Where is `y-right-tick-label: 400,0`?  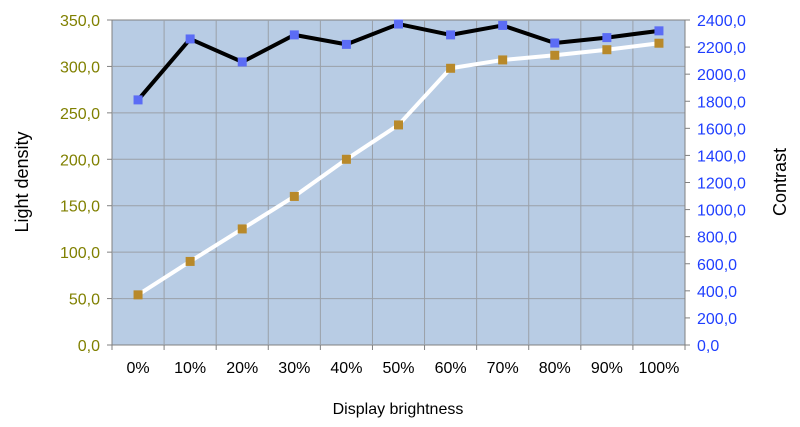 y-right-tick-label: 400,0 is located at coordinates (717, 292).